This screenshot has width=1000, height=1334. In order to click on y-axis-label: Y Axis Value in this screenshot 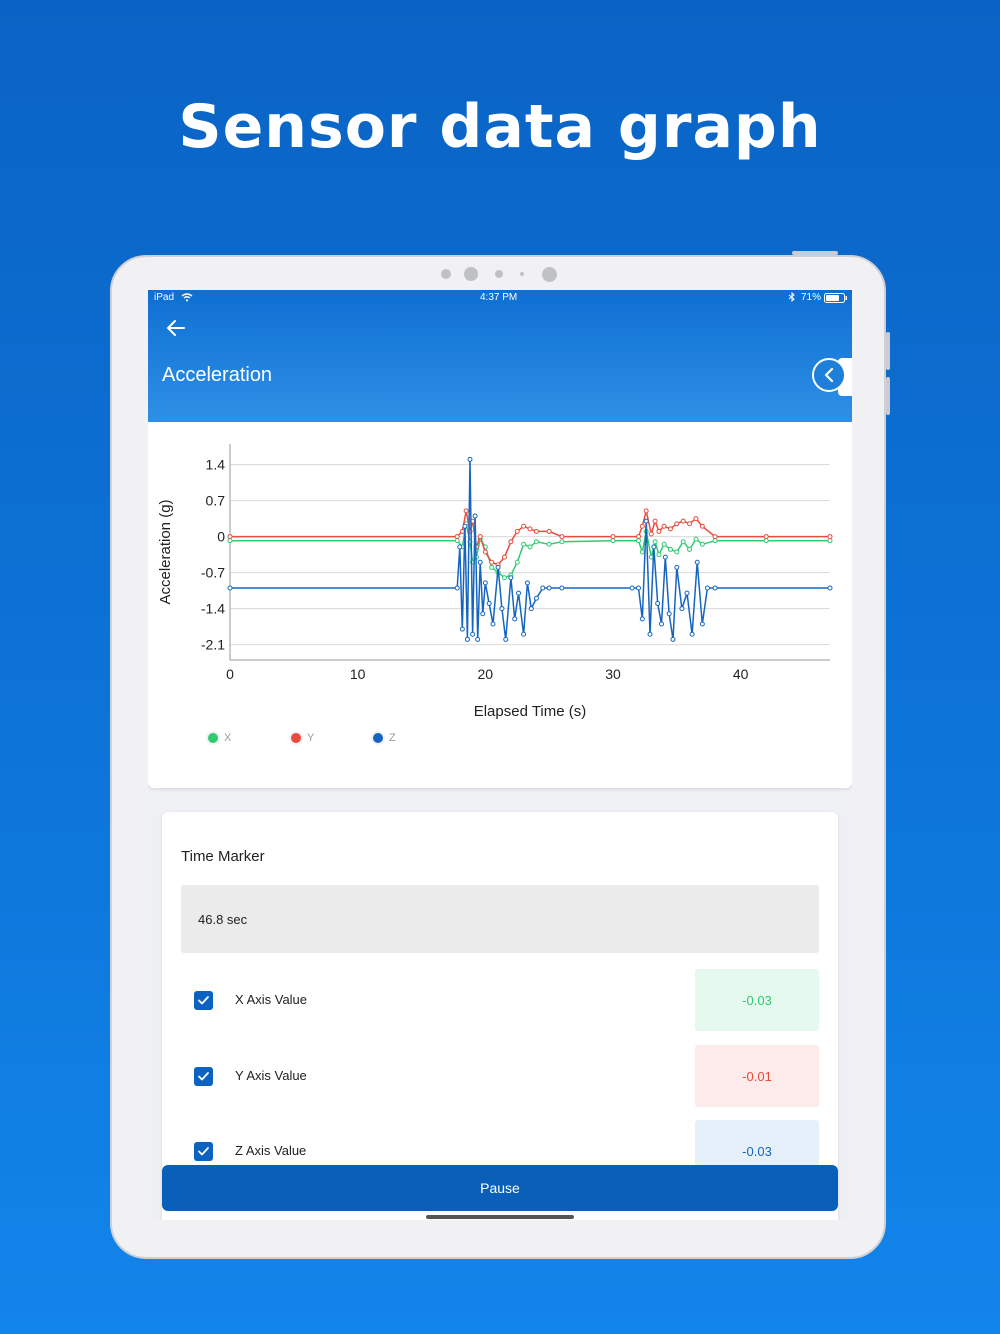, I will do `click(271, 1075)`.